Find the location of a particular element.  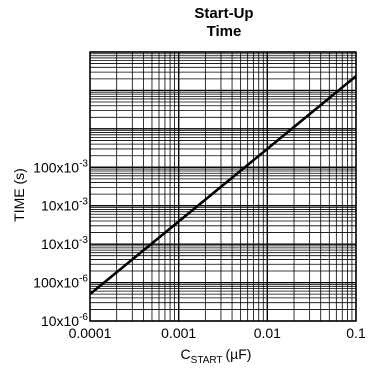

y-axis-label: TIME (s) is located at coordinates (19, 195).